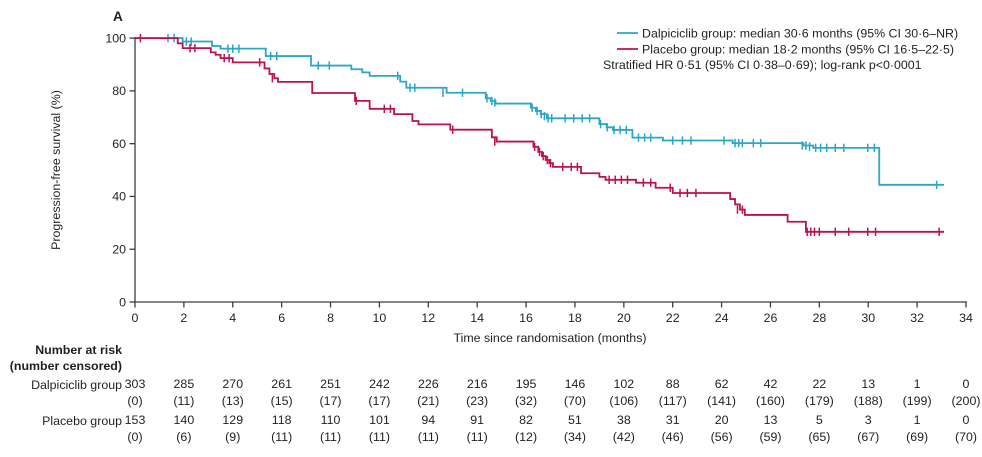 The width and height of the screenshot is (982, 457). Describe the element at coordinates (122, 302) in the screenshot. I see `y-tick-label: 0` at that location.